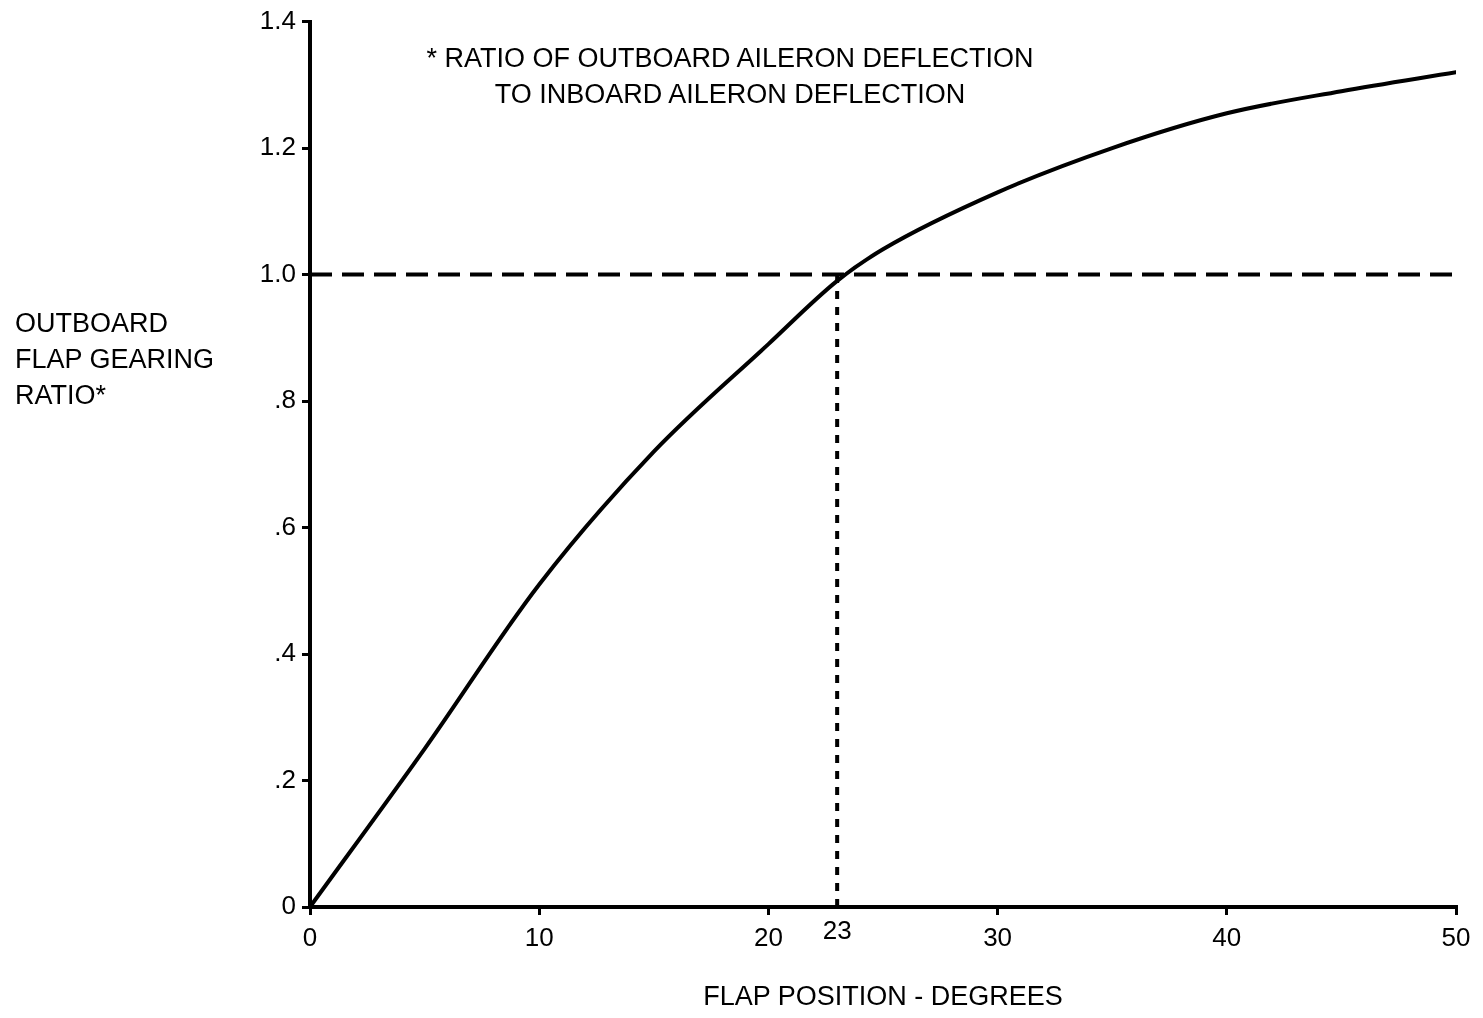 Image resolution: width=1483 pixels, height=1018 pixels. I want to click on x-tick-label: 50, so click(1456, 936).